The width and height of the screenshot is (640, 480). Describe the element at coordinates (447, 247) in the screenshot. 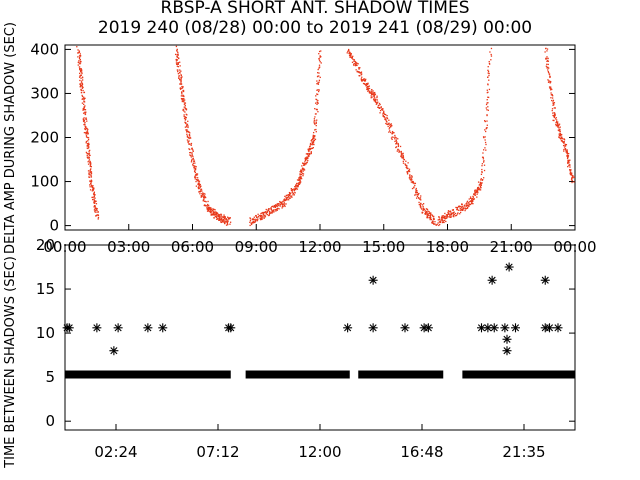

I see `top-x-tick-label: 18:00` at that location.